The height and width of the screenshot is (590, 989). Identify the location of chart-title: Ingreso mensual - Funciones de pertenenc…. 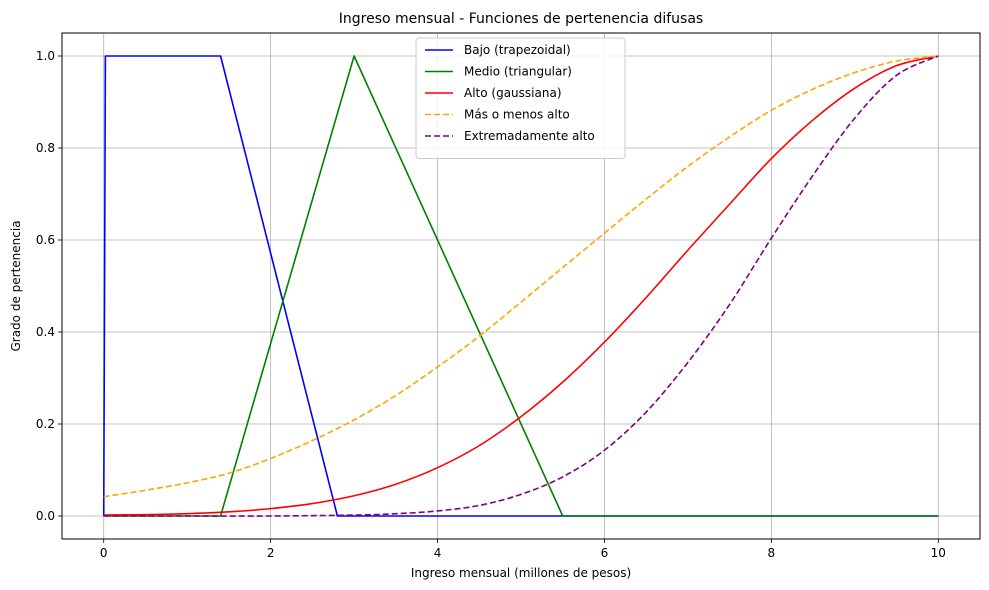
(521, 19).